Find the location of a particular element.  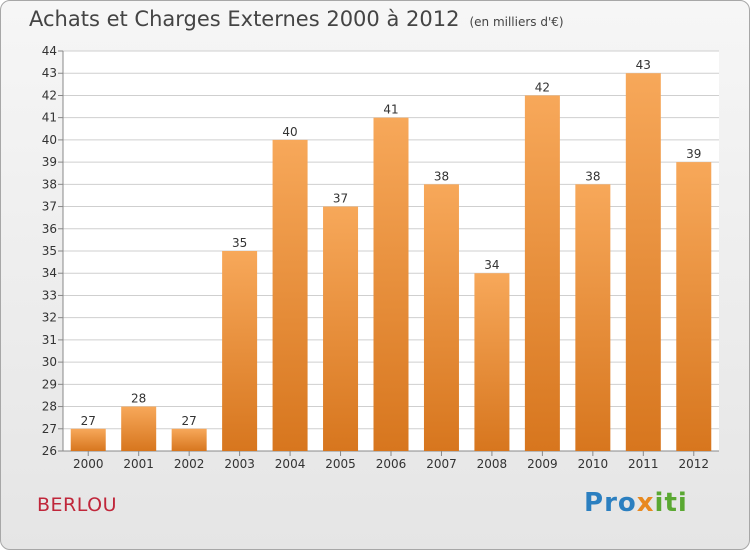

x-tick-label: 2002 is located at coordinates (189, 464).